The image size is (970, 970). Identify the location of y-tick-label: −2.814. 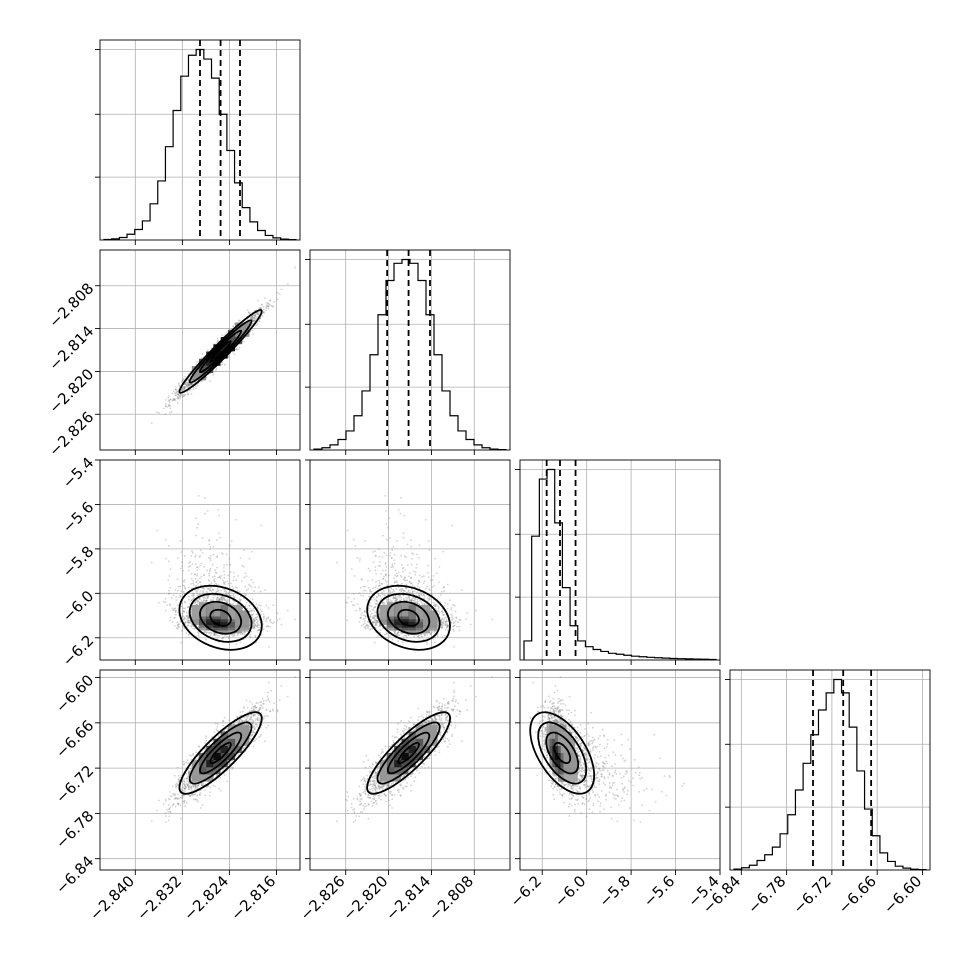
(71, 348).